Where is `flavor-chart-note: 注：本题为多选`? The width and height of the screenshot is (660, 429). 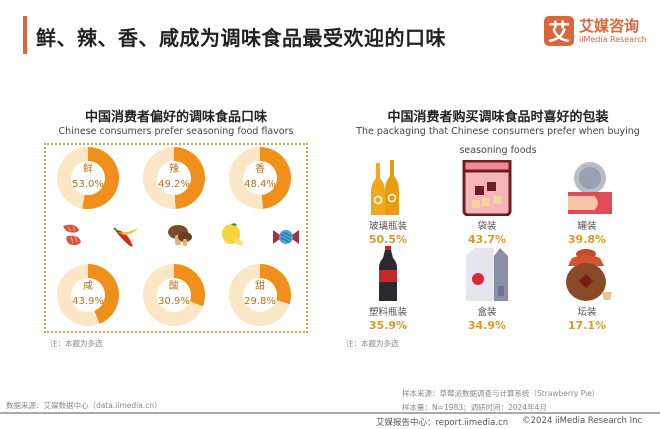
flavor-chart-note: 注：本题为多选 is located at coordinates (76, 343).